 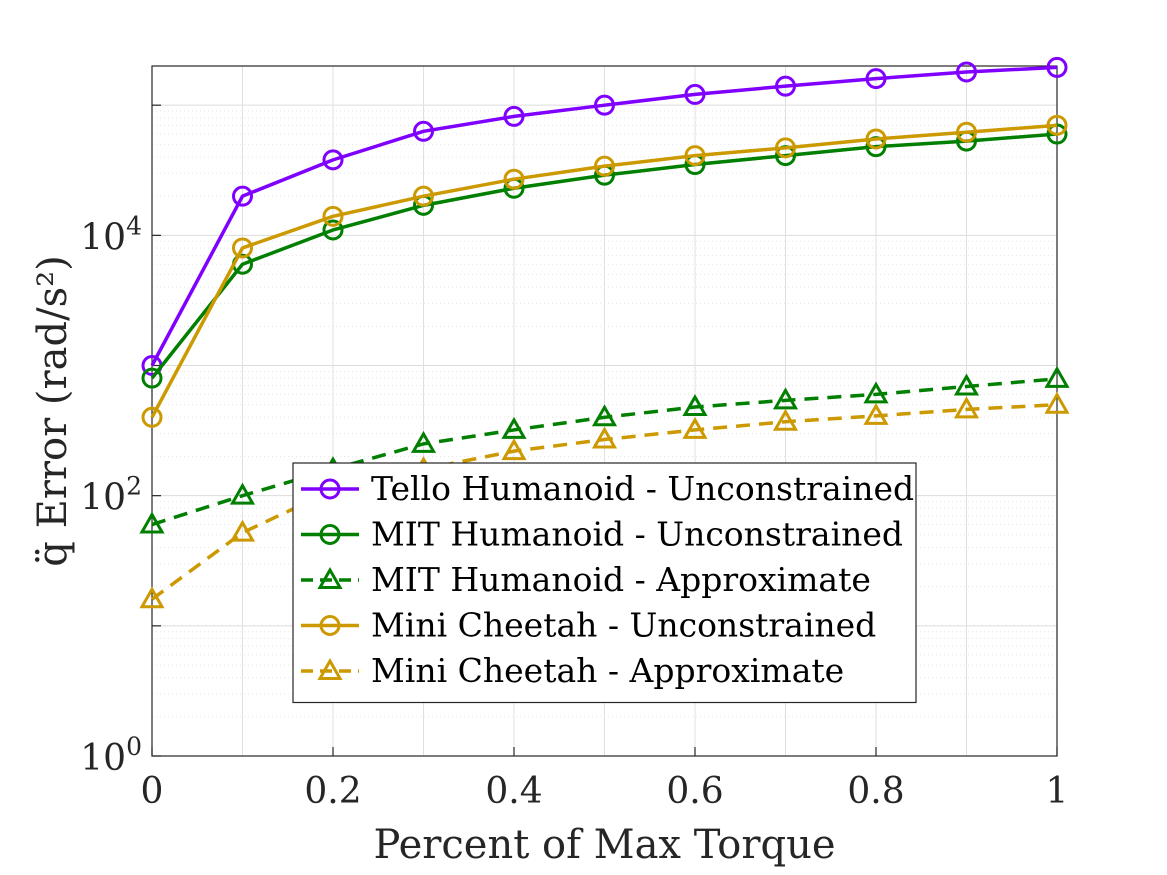 I want to click on legend-entry: MIT Humanoid - Unconstrained, so click(x=602, y=534).